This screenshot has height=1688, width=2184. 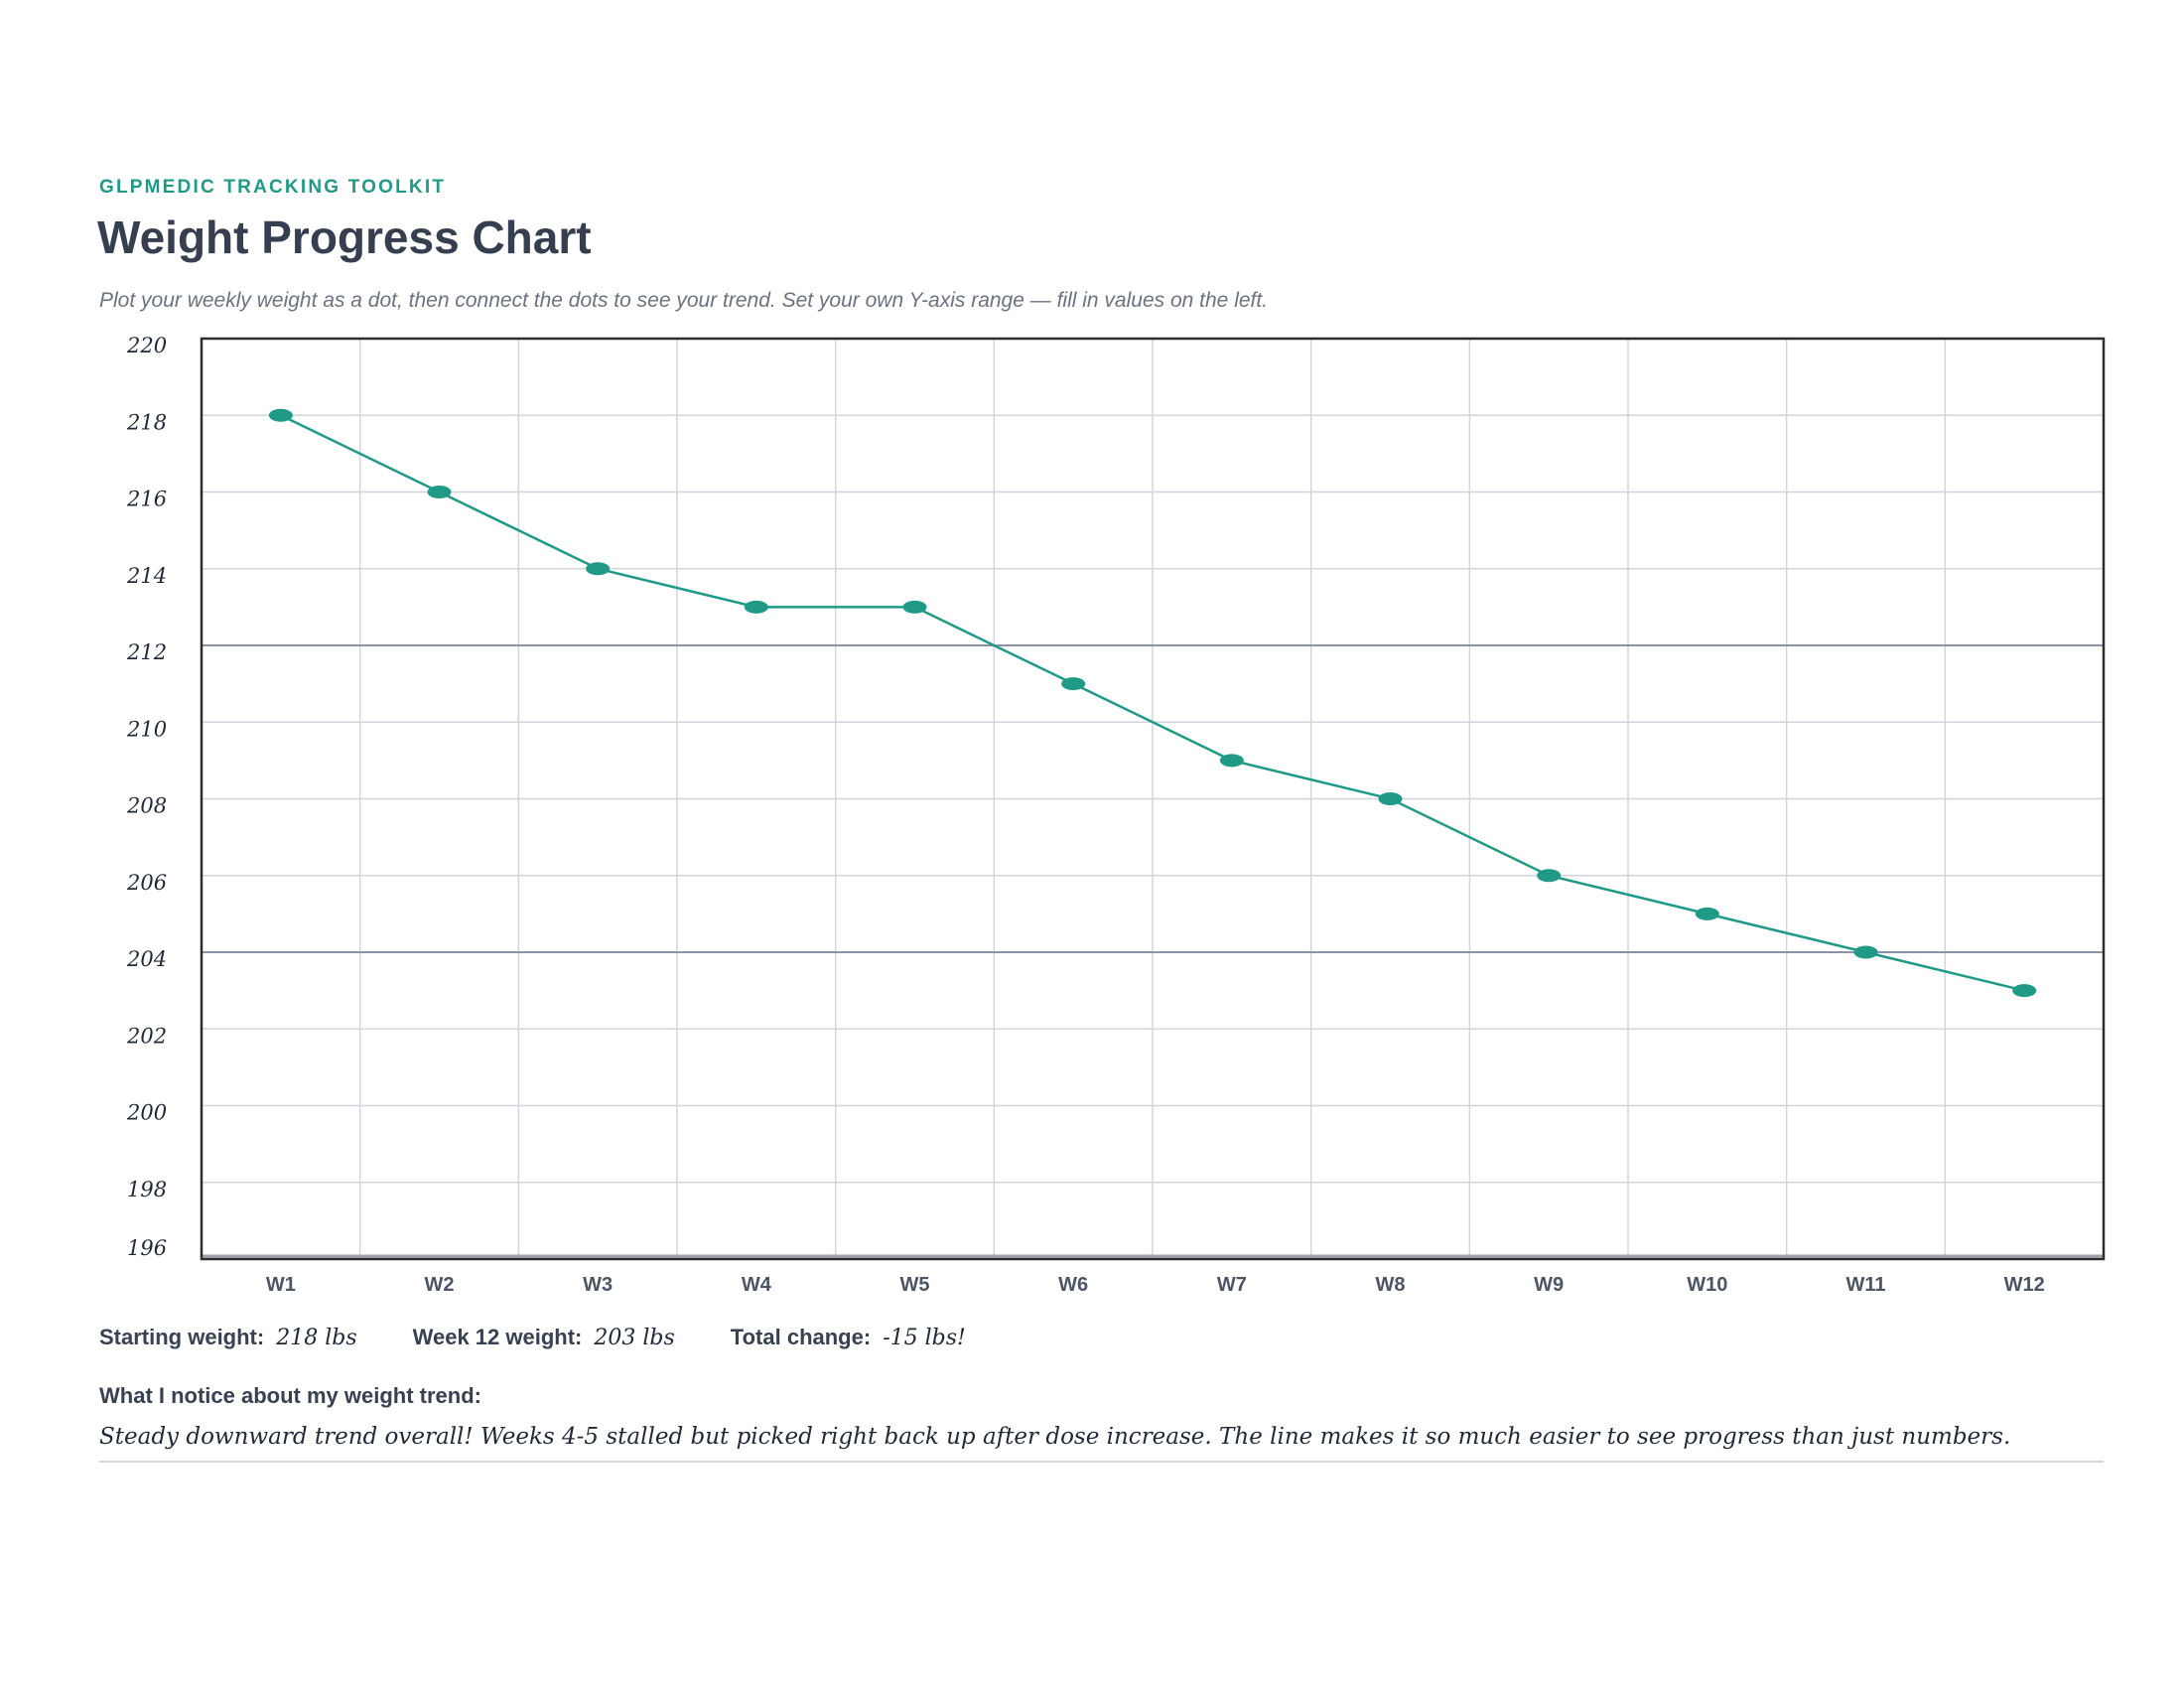 I want to click on starting-weight: Starting weight: 218 lbs, so click(x=228, y=1337).